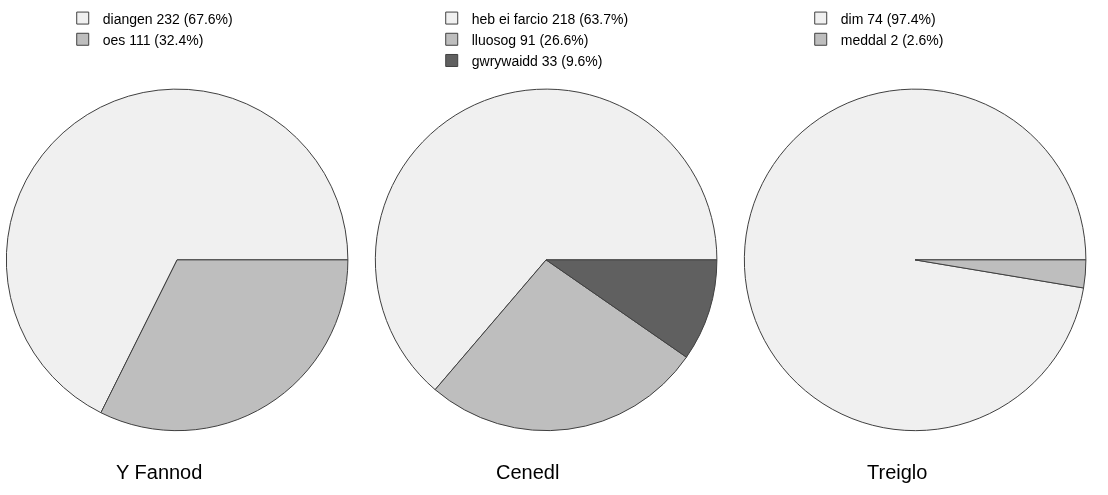  What do you see at coordinates (888, 18) in the screenshot?
I see `legend-label: dim 74 (97.4%)` at bounding box center [888, 18].